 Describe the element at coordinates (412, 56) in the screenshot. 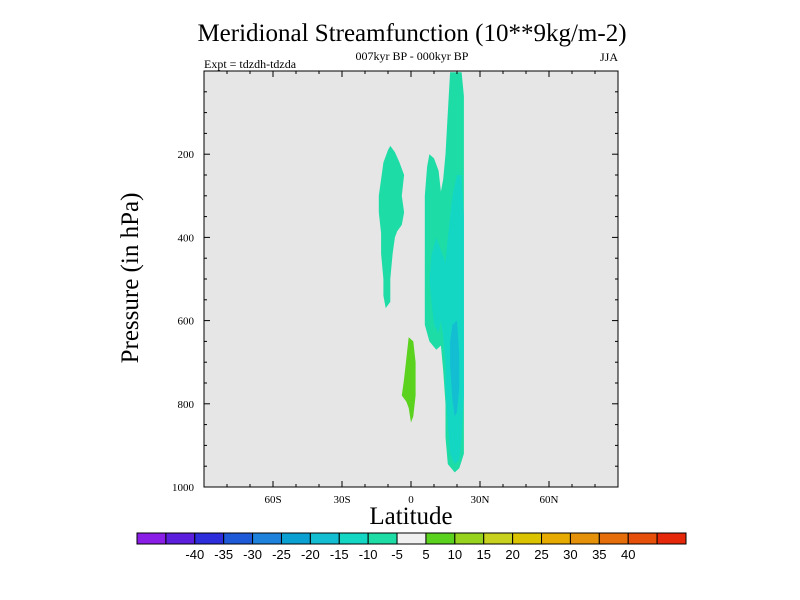

I see `chart-subtitle-center: 007kyr BP - 000kyr BP` at that location.